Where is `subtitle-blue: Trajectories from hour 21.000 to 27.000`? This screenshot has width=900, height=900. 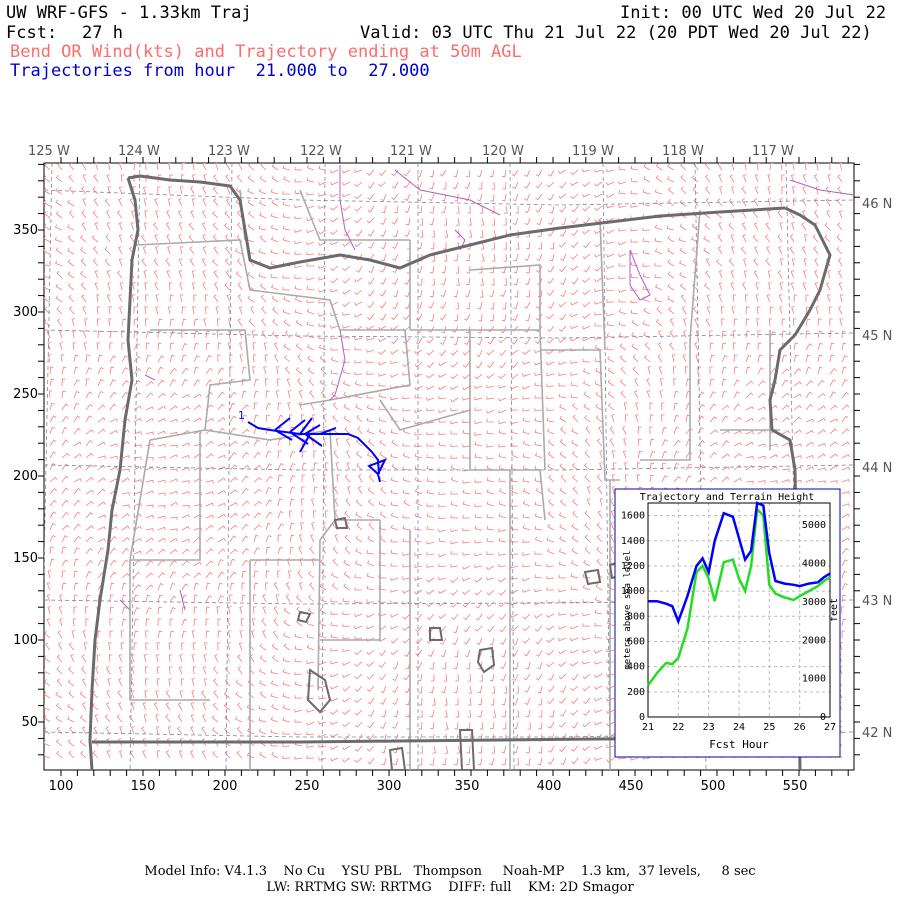 subtitle-blue: Trajectories from hour 21.000 to 27.000 is located at coordinates (220, 71).